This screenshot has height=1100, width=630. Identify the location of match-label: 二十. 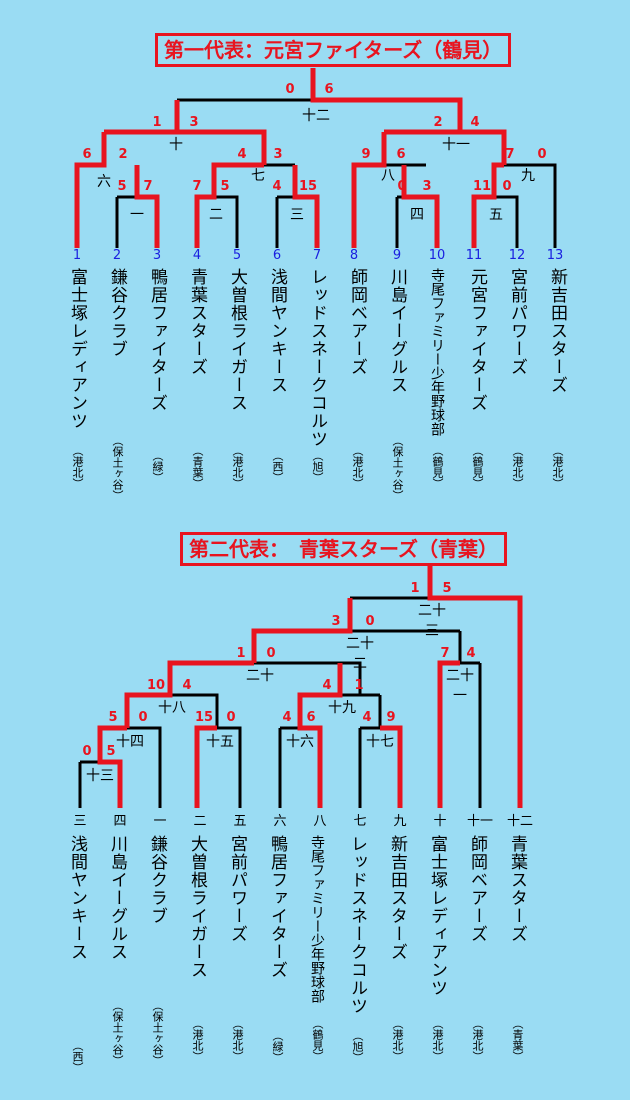
(260, 676).